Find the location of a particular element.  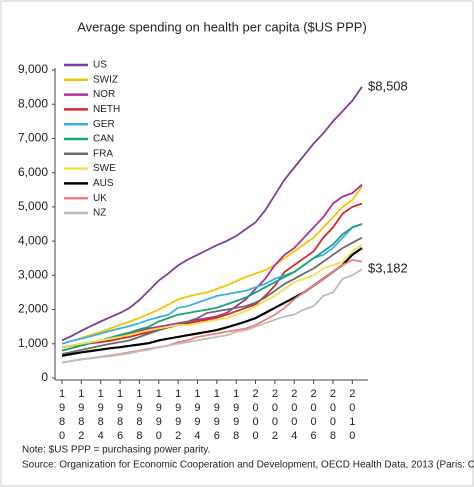

legend-label: CAN is located at coordinates (103, 139).